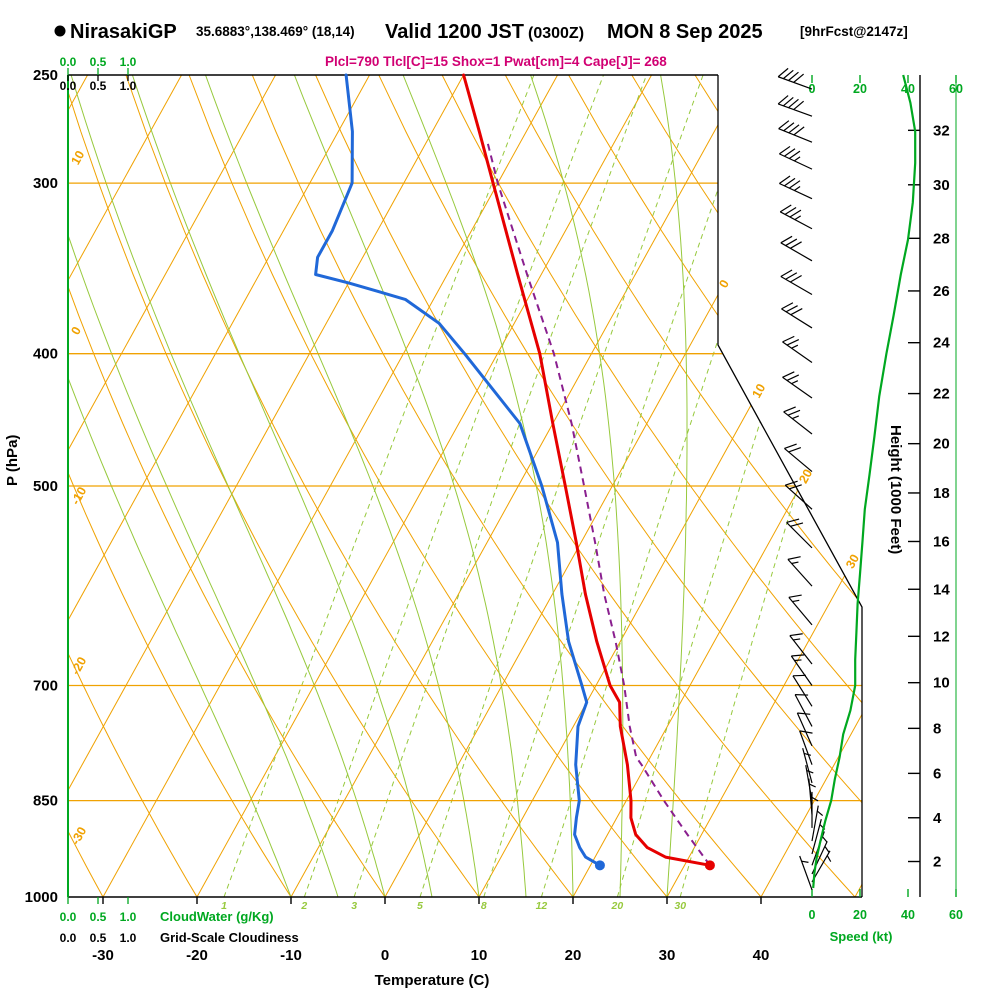  Describe the element at coordinates (45, 801) in the screenshot. I see `pressure-tick-label: 850` at that location.